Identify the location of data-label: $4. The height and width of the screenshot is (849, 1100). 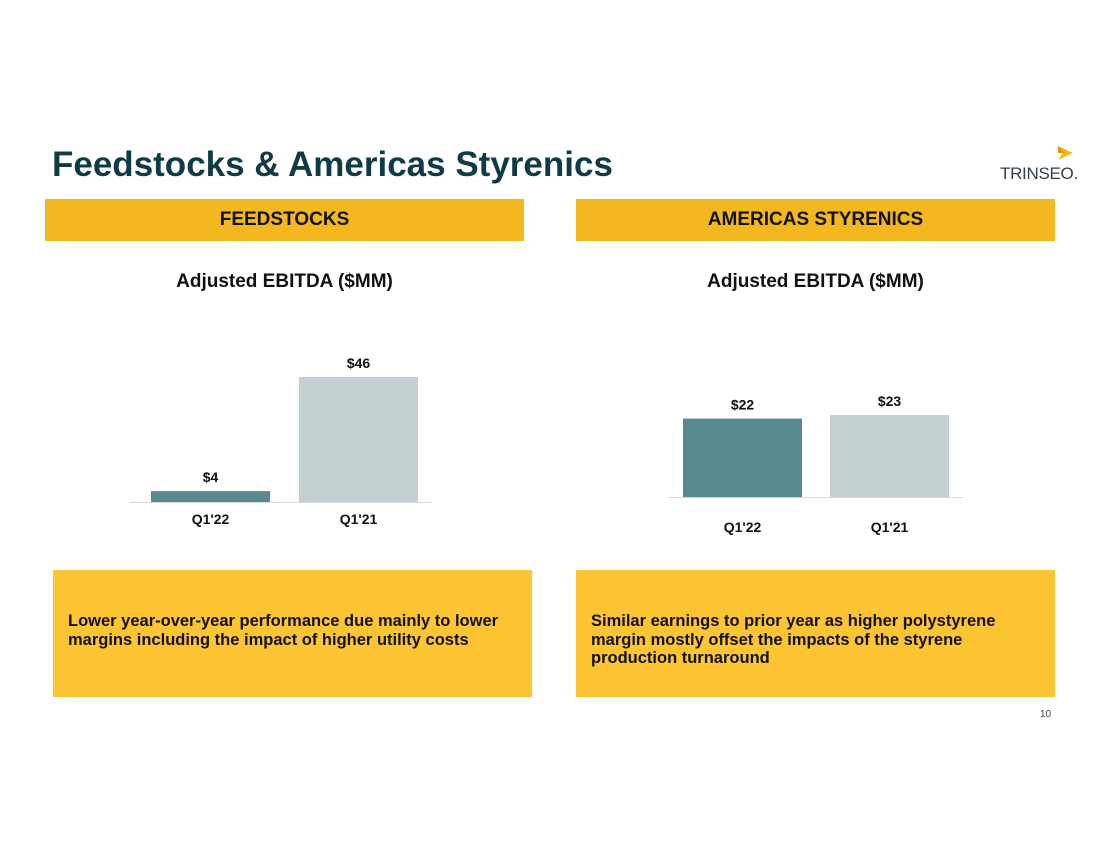
(211, 477).